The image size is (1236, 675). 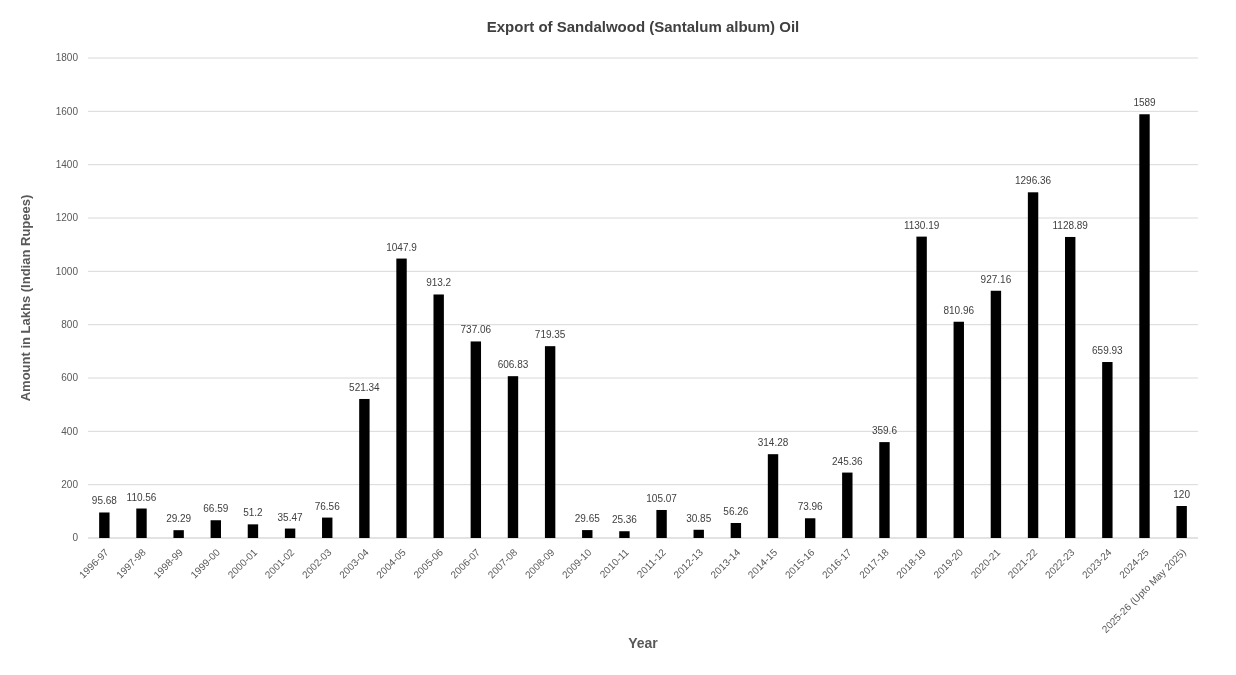 I want to click on y-axis-title: Amount in Lakhs (Indian Rupees), so click(x=25, y=298).